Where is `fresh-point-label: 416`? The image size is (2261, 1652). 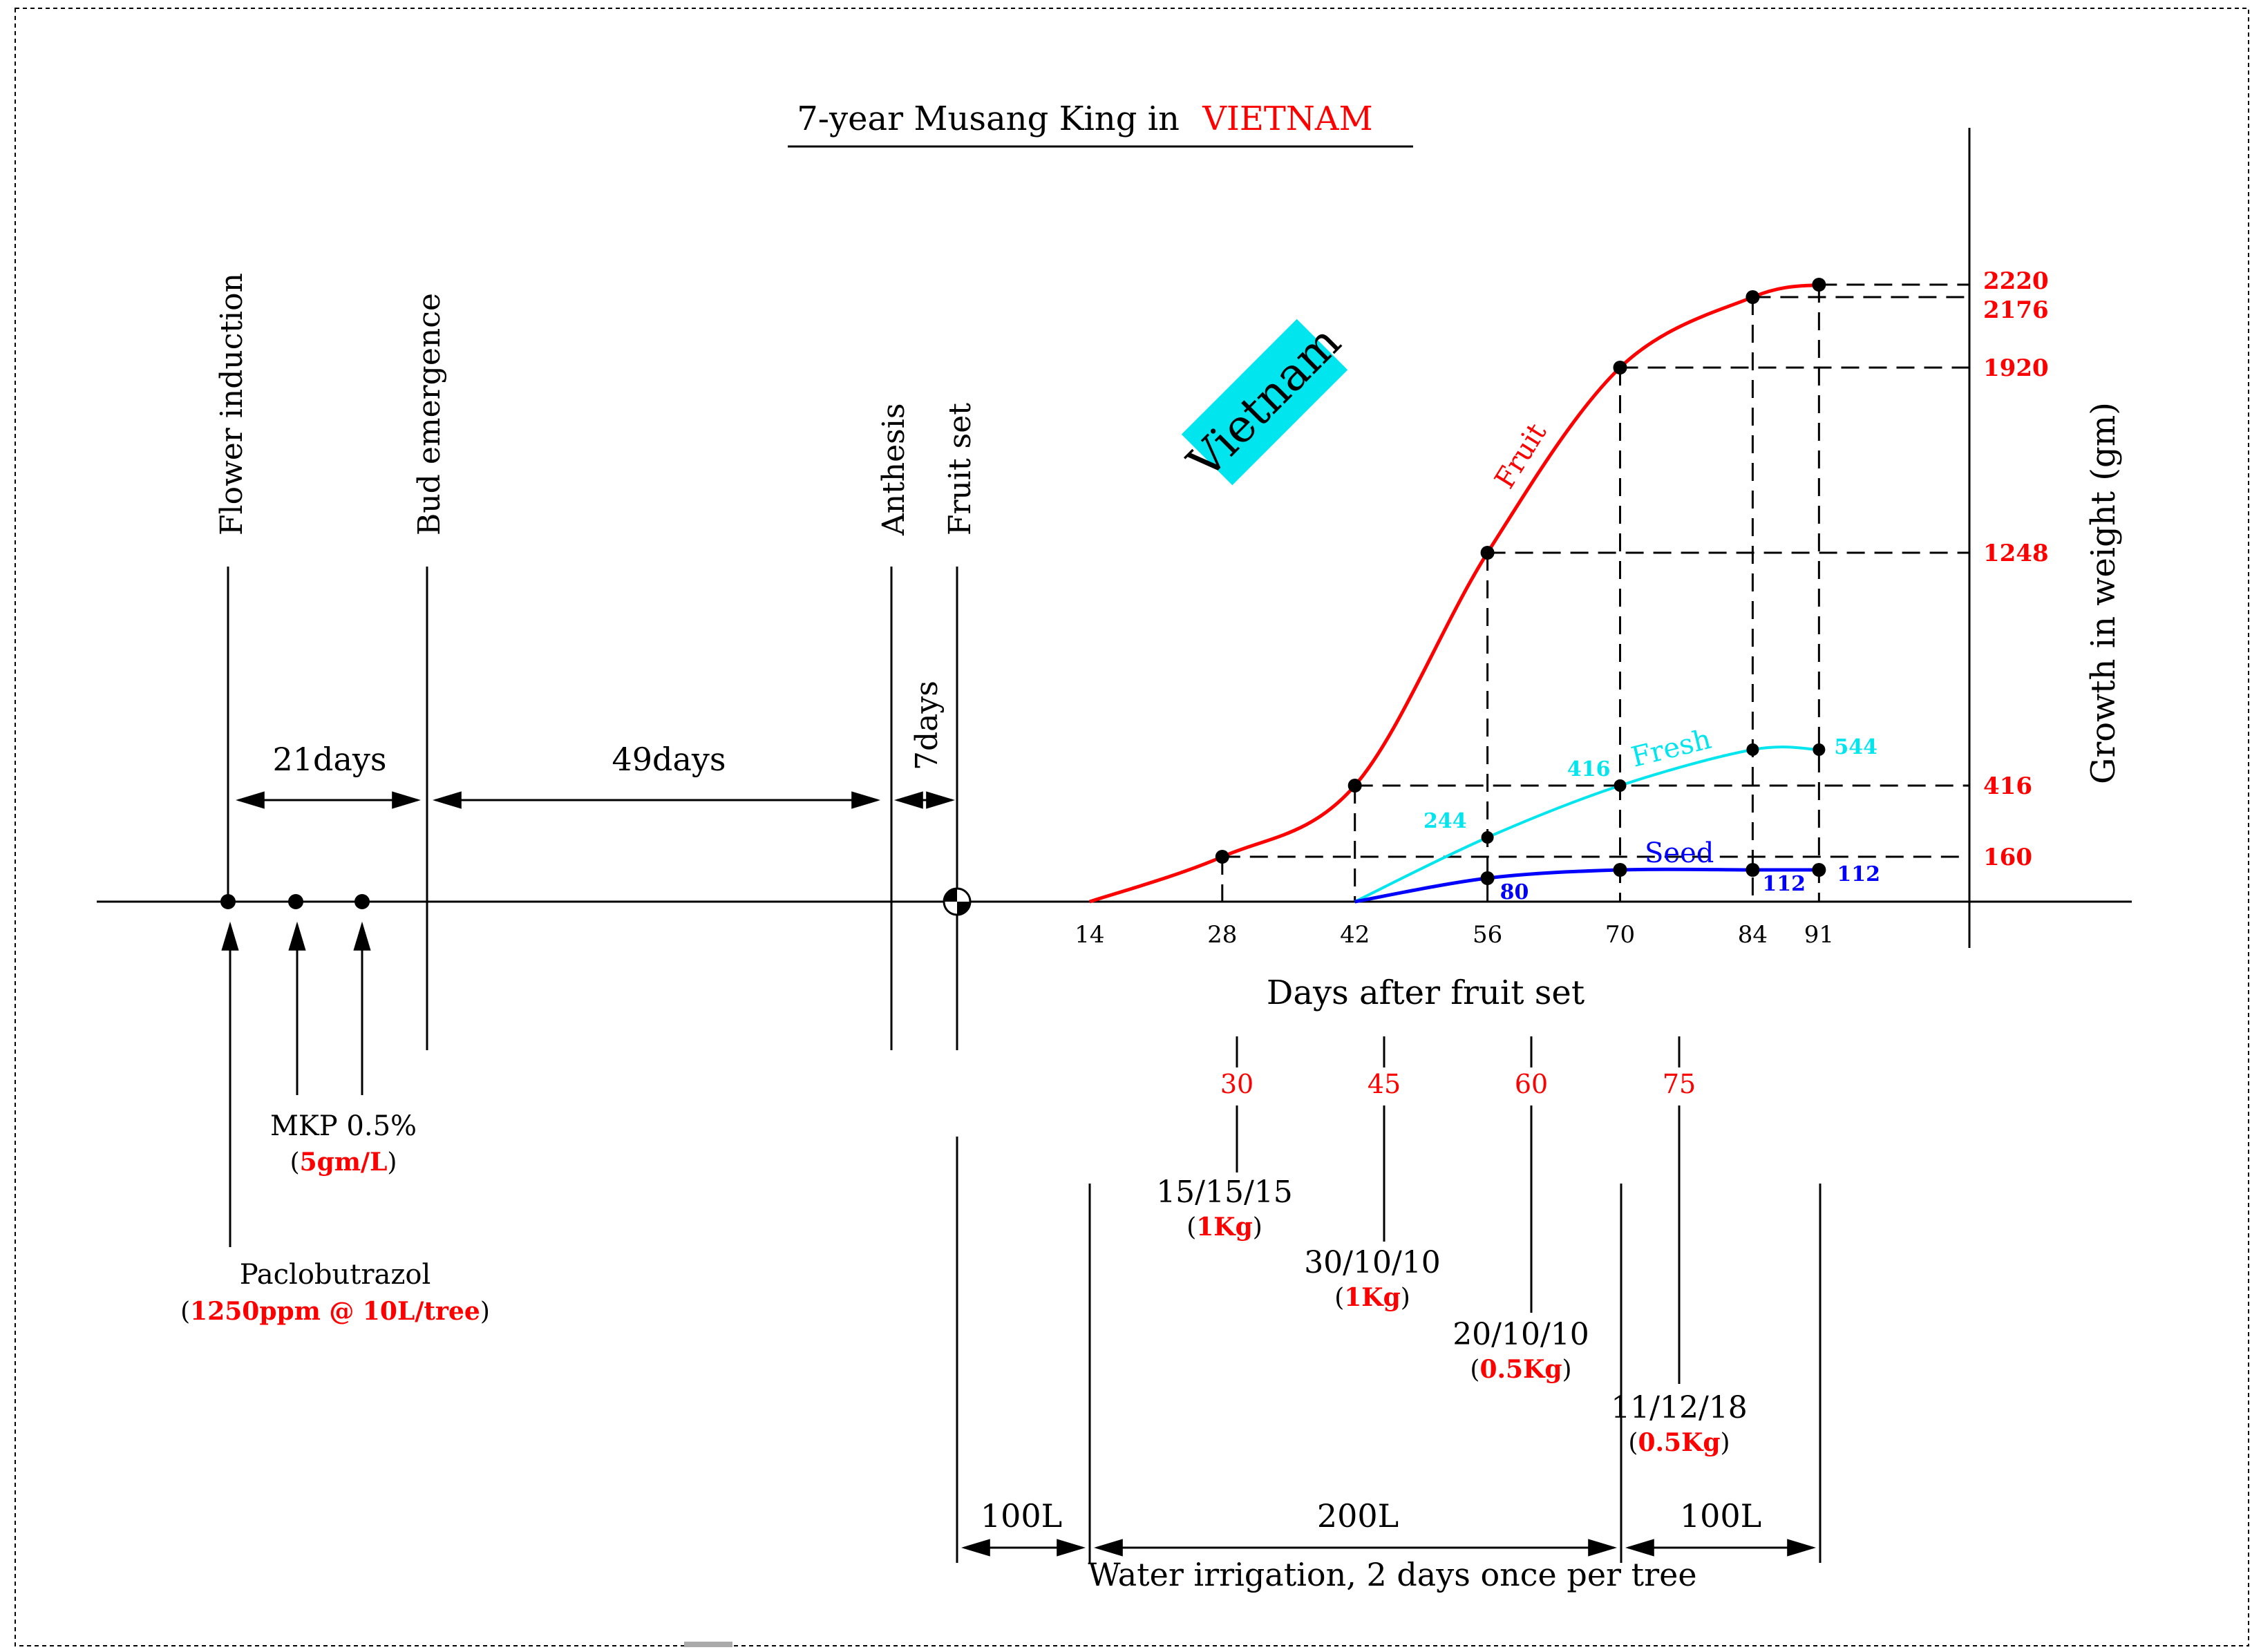
fresh-point-label: 416 is located at coordinates (1589, 769).